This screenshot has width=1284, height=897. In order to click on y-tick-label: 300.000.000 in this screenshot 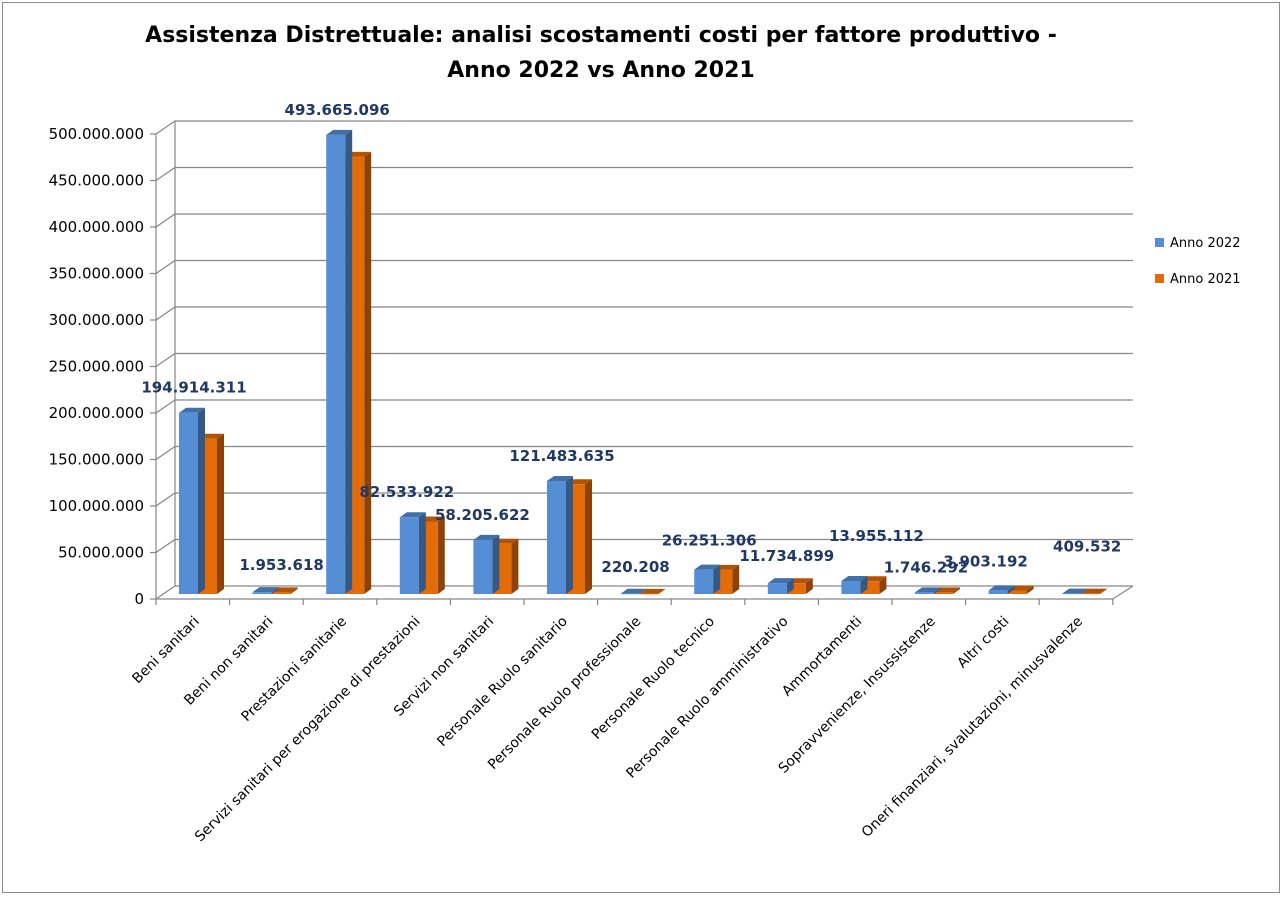, I will do `click(96, 320)`.